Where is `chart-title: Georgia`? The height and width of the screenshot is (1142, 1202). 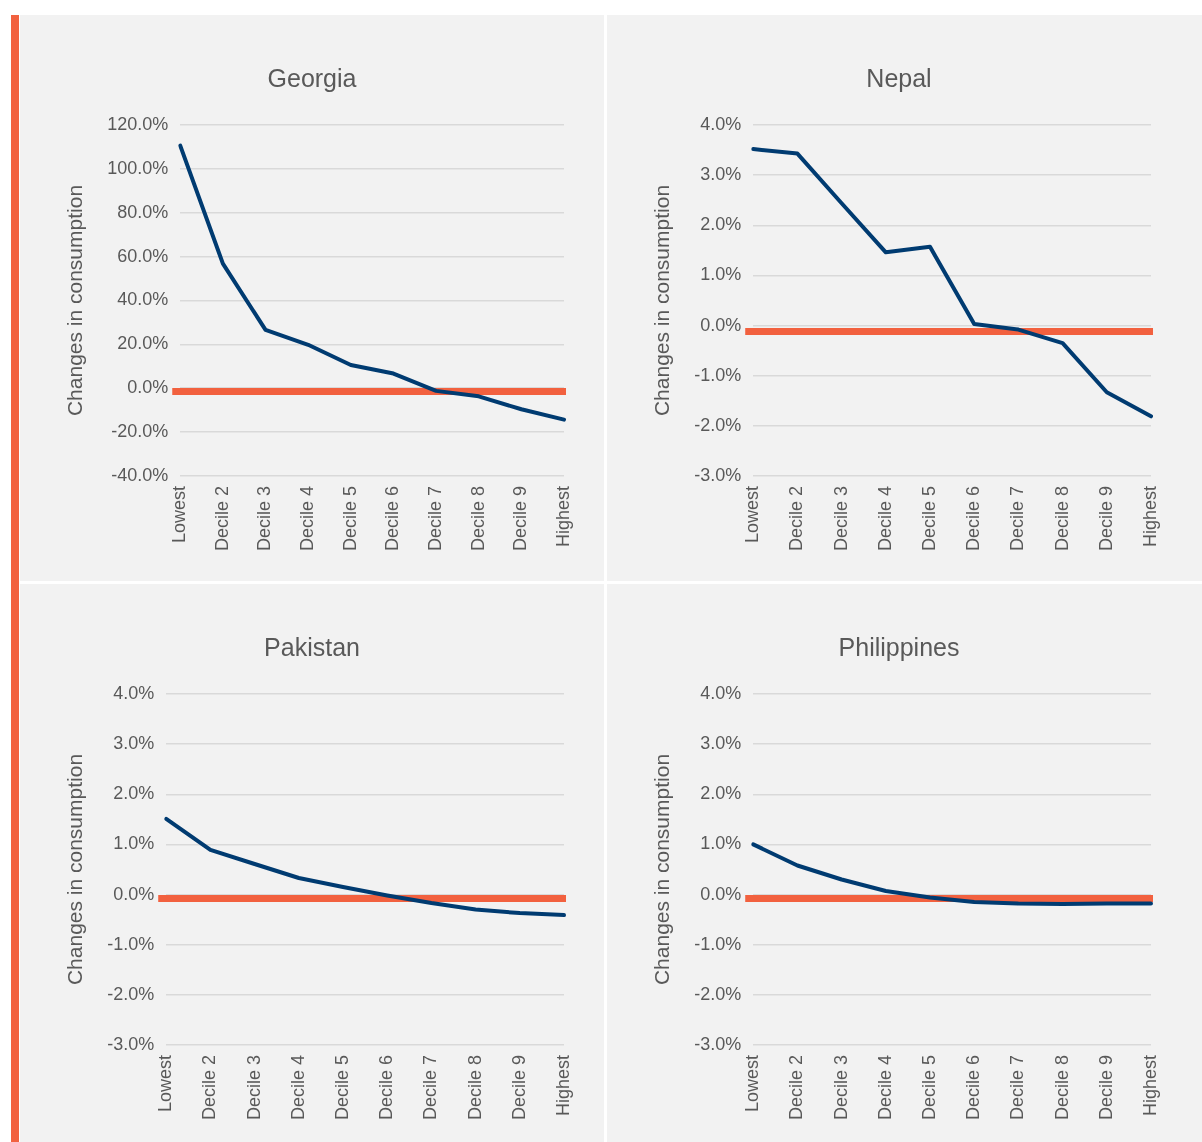
chart-title: Georgia is located at coordinates (312, 77).